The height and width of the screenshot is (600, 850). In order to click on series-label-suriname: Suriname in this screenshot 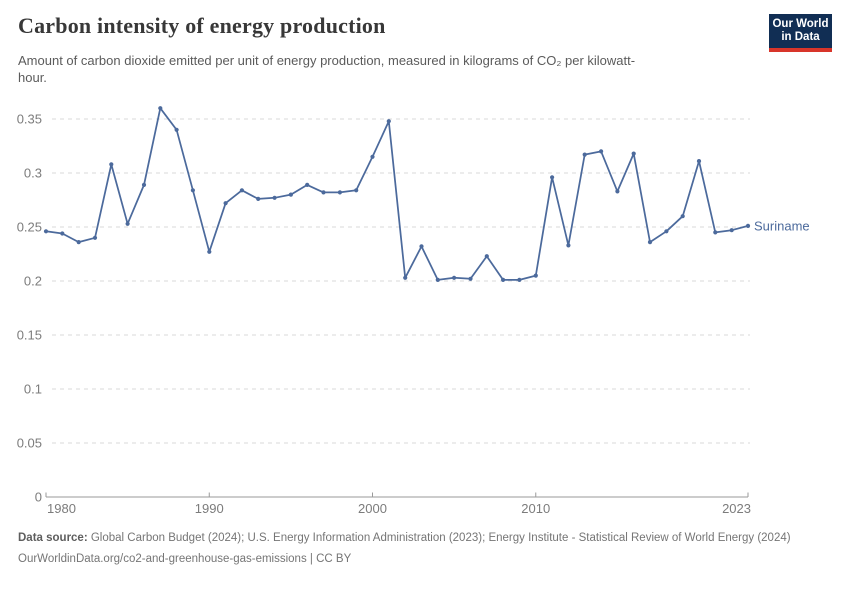, I will do `click(782, 225)`.